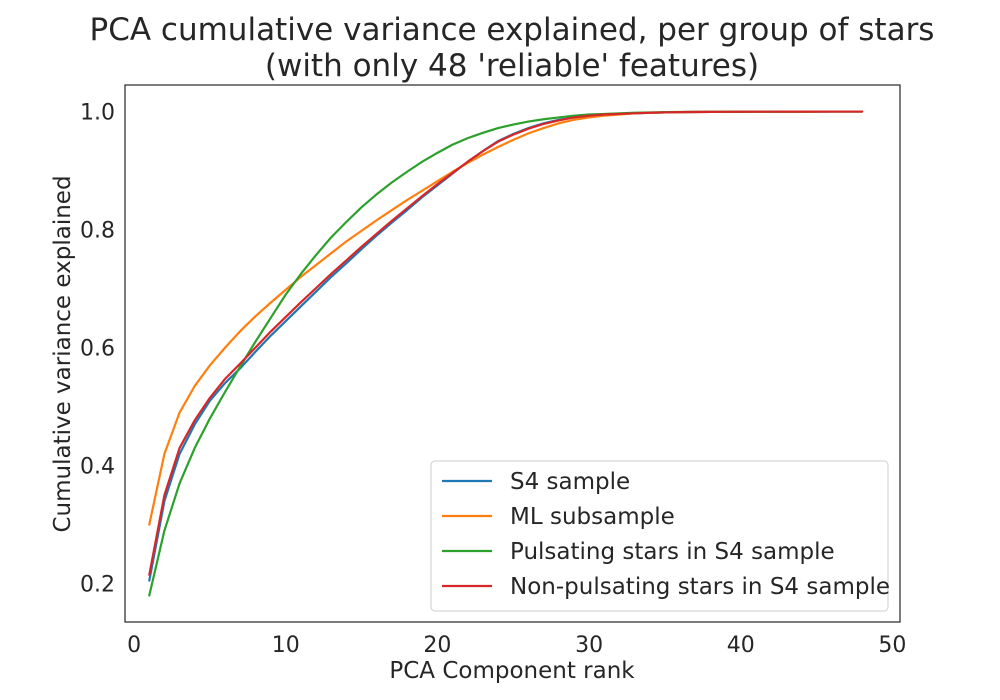  Describe the element at coordinates (97, 113) in the screenshot. I see `y-tick-label: 1.0` at that location.